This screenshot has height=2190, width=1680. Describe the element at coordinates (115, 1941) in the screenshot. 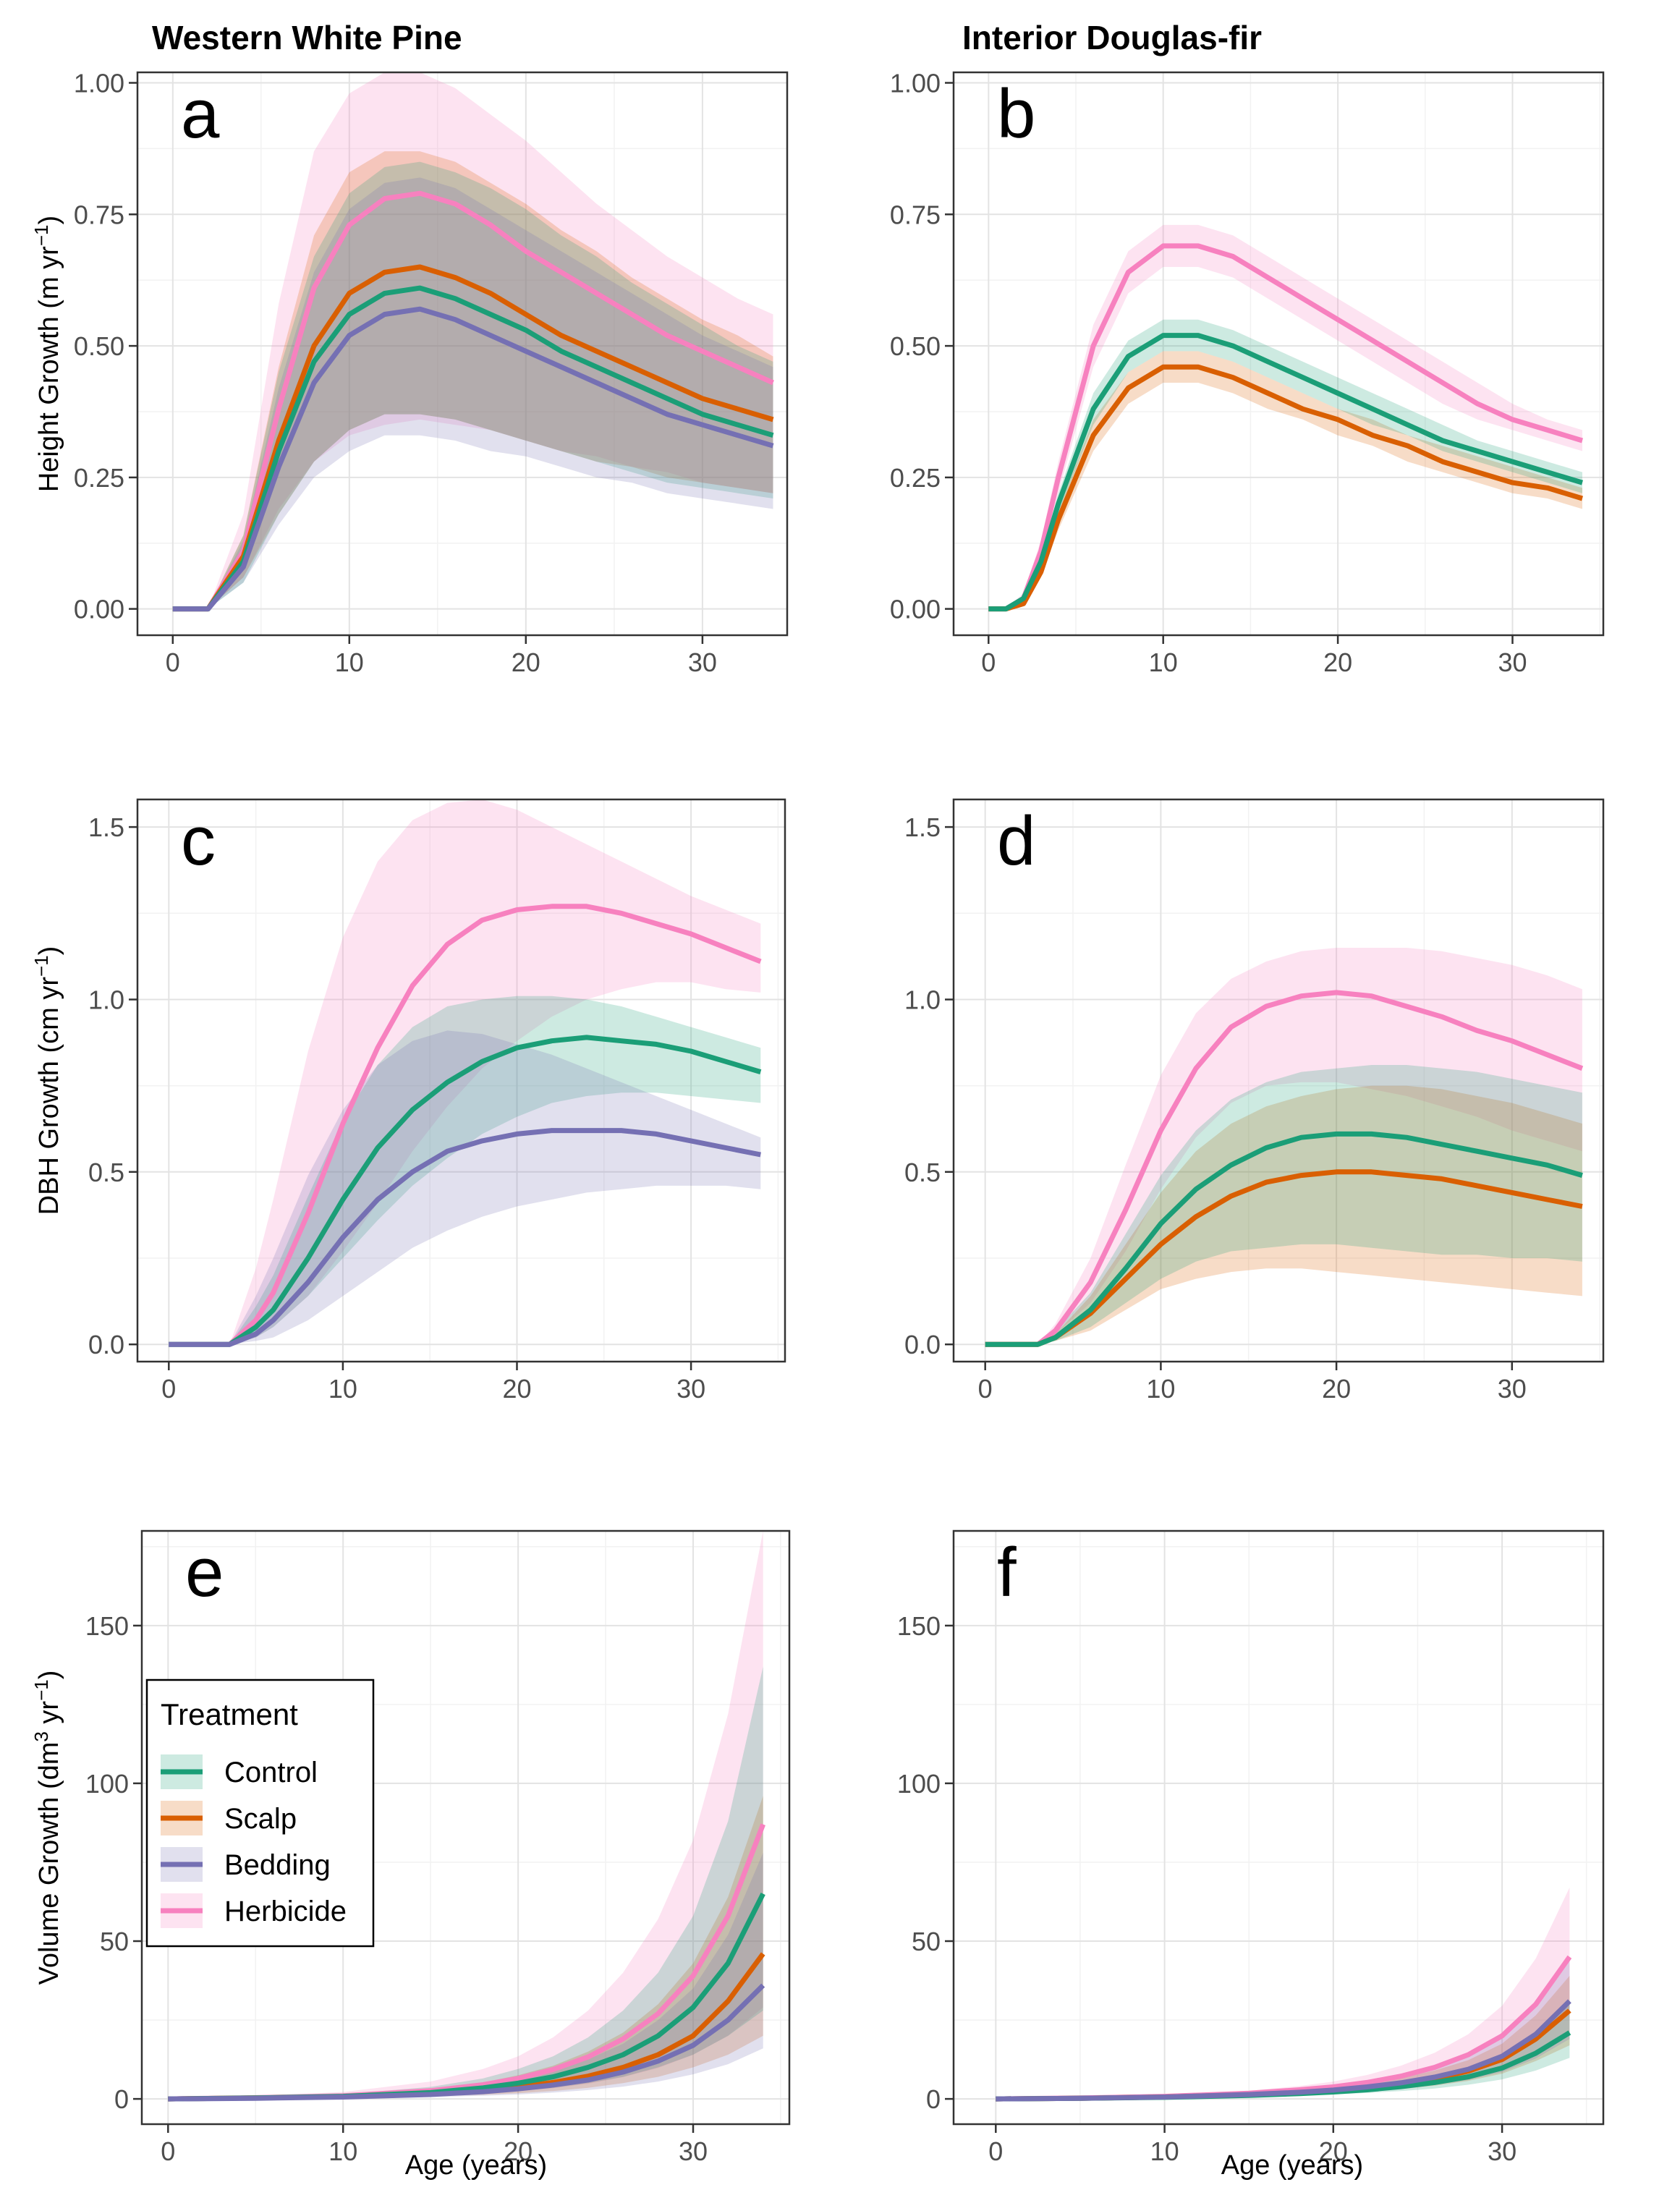

I see `y-tick-label: 50` at that location.